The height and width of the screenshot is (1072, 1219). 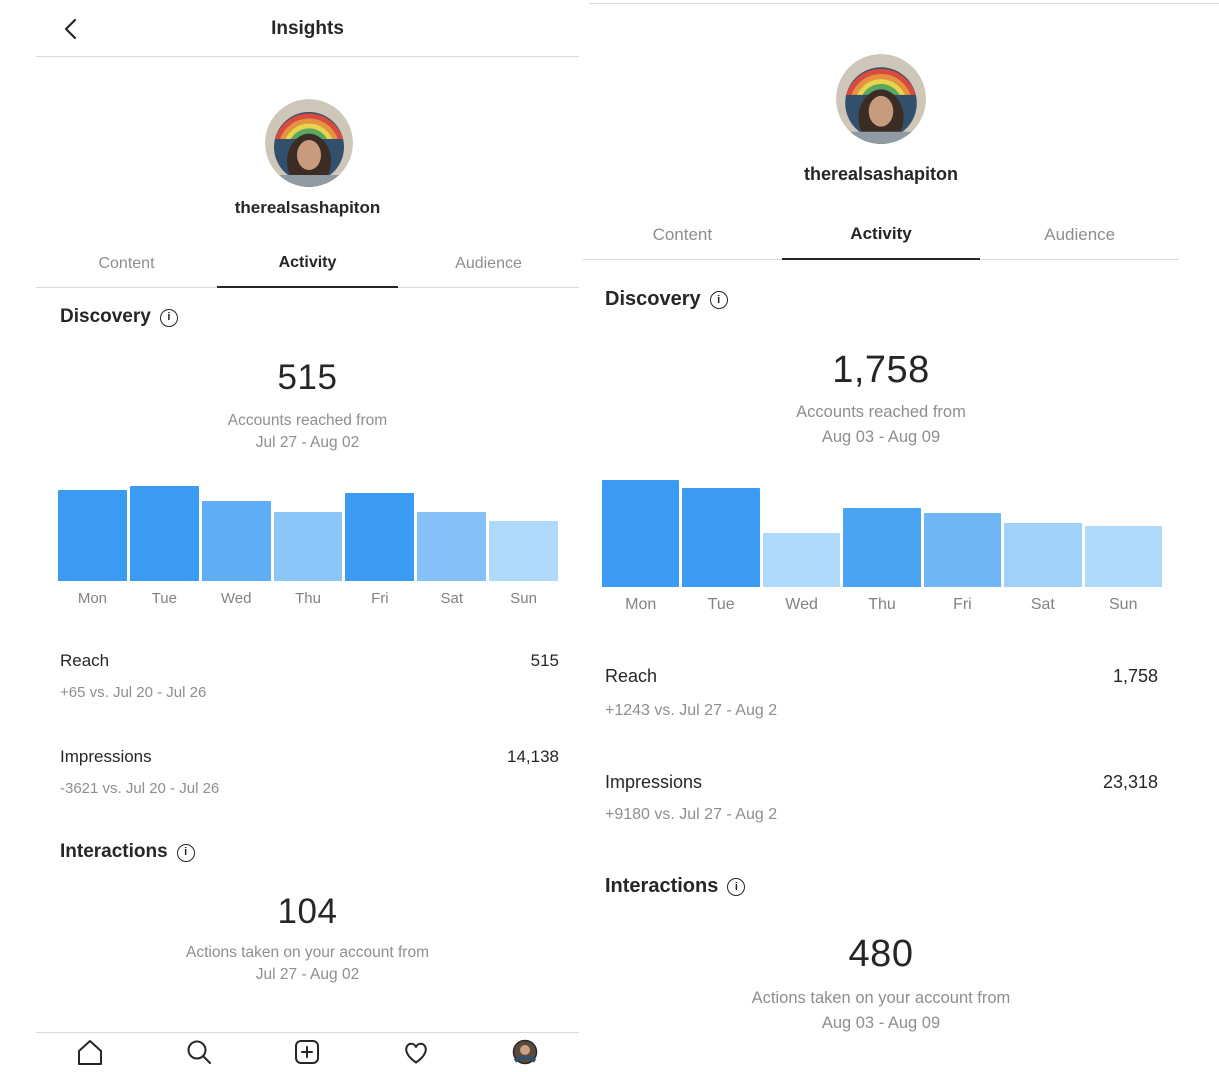 I want to click on screenshot-top-divider, so click(x=904, y=3).